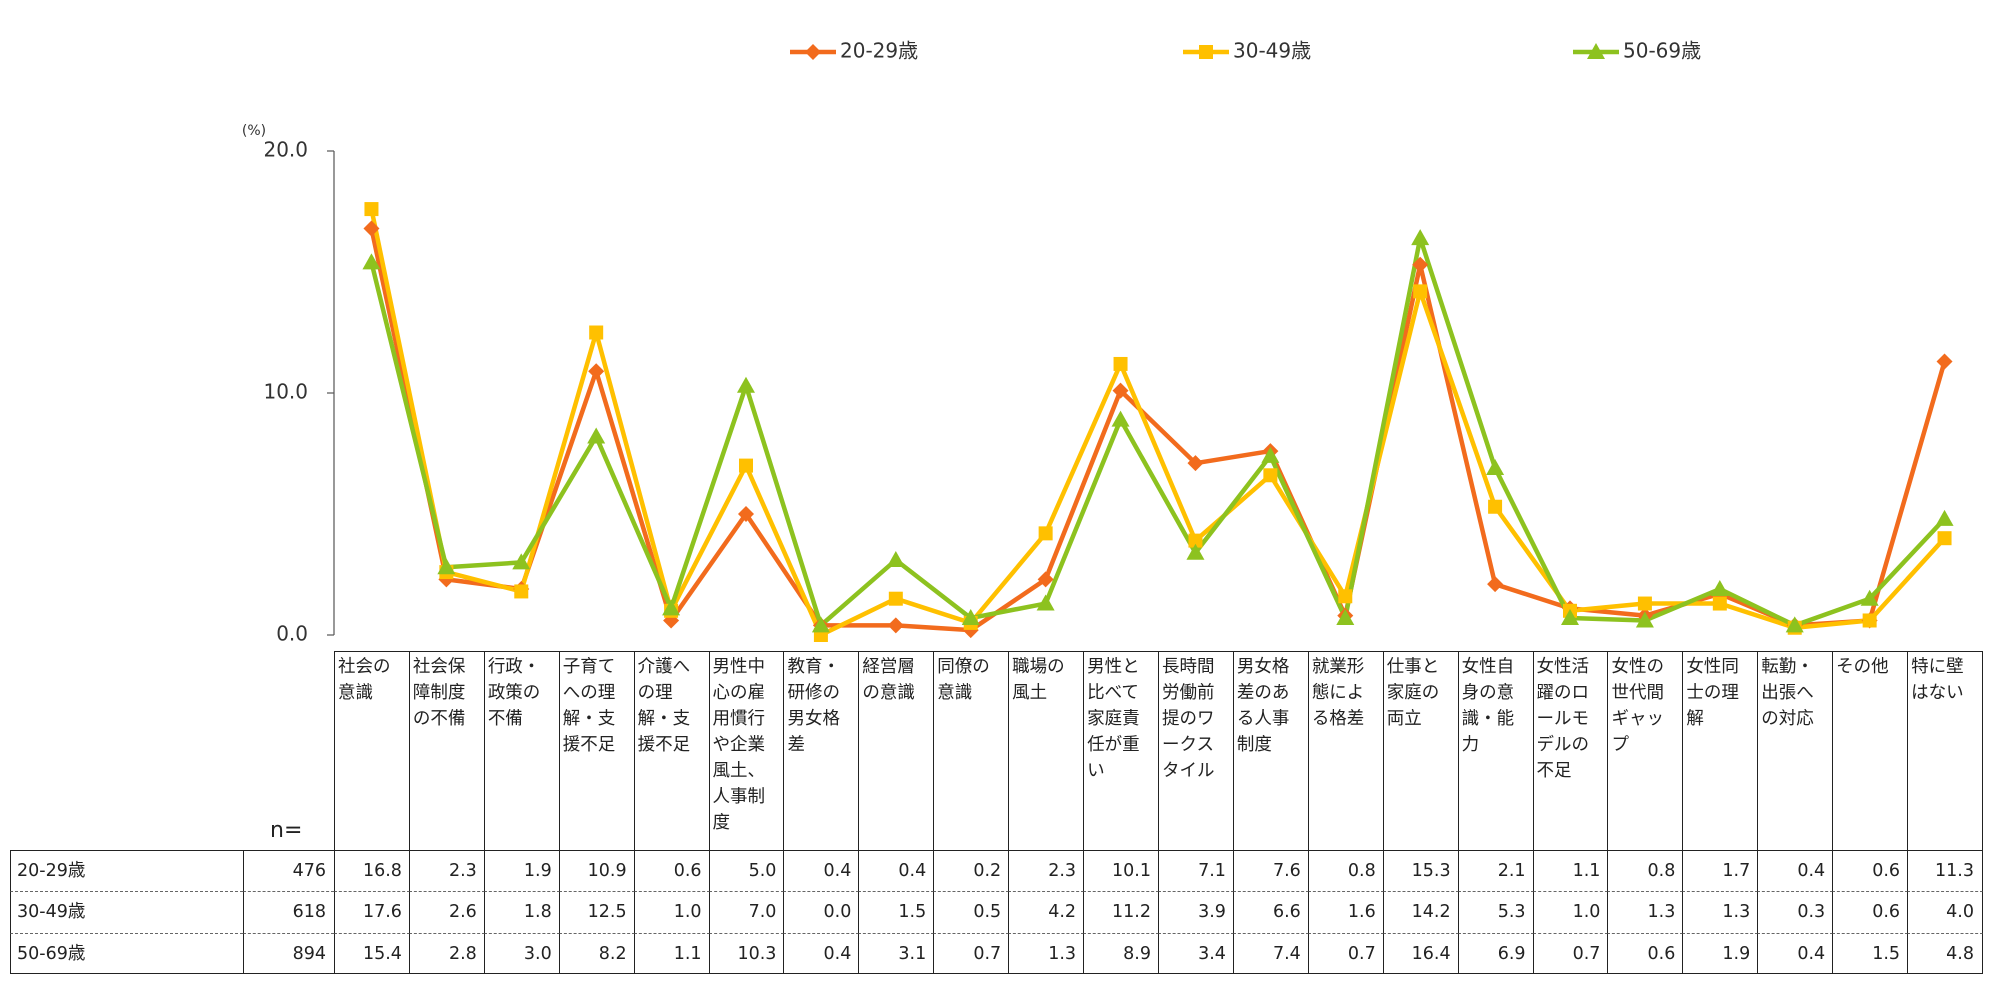  Describe the element at coordinates (1046, 871) in the screenshot. I see `table-value: 2.3` at that location.